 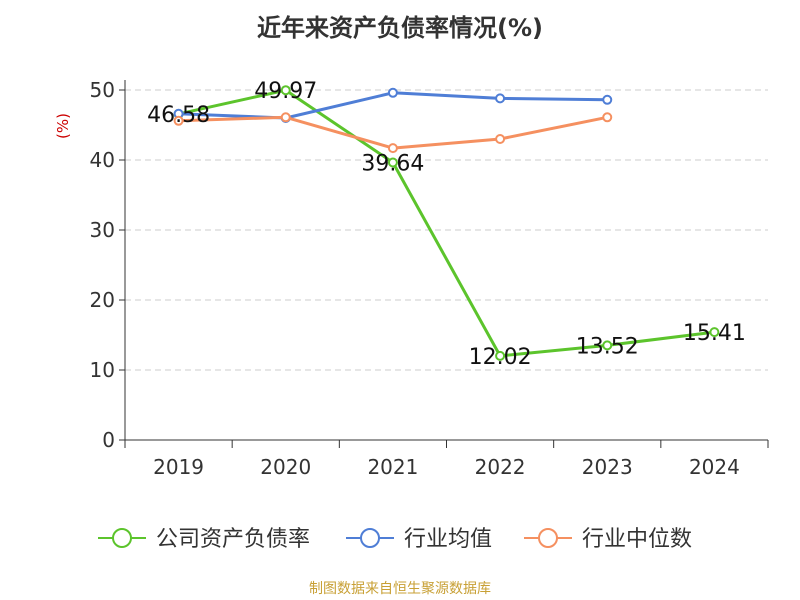 What do you see at coordinates (102, 370) in the screenshot?
I see `y-tick-label: 10` at bounding box center [102, 370].